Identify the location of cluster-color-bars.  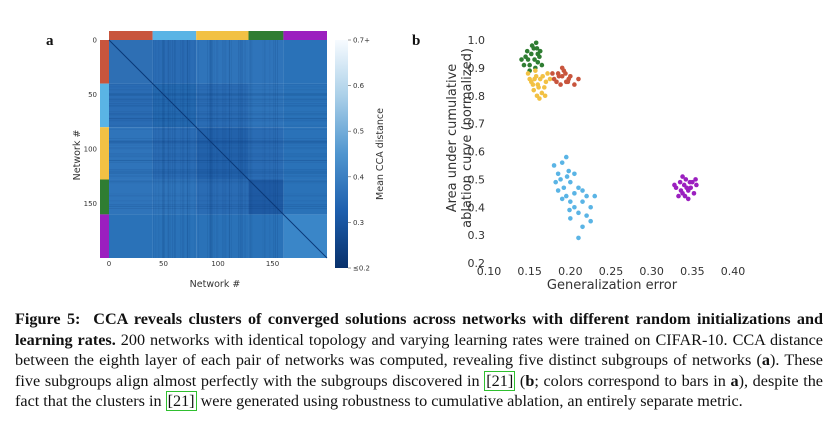
(213, 144).